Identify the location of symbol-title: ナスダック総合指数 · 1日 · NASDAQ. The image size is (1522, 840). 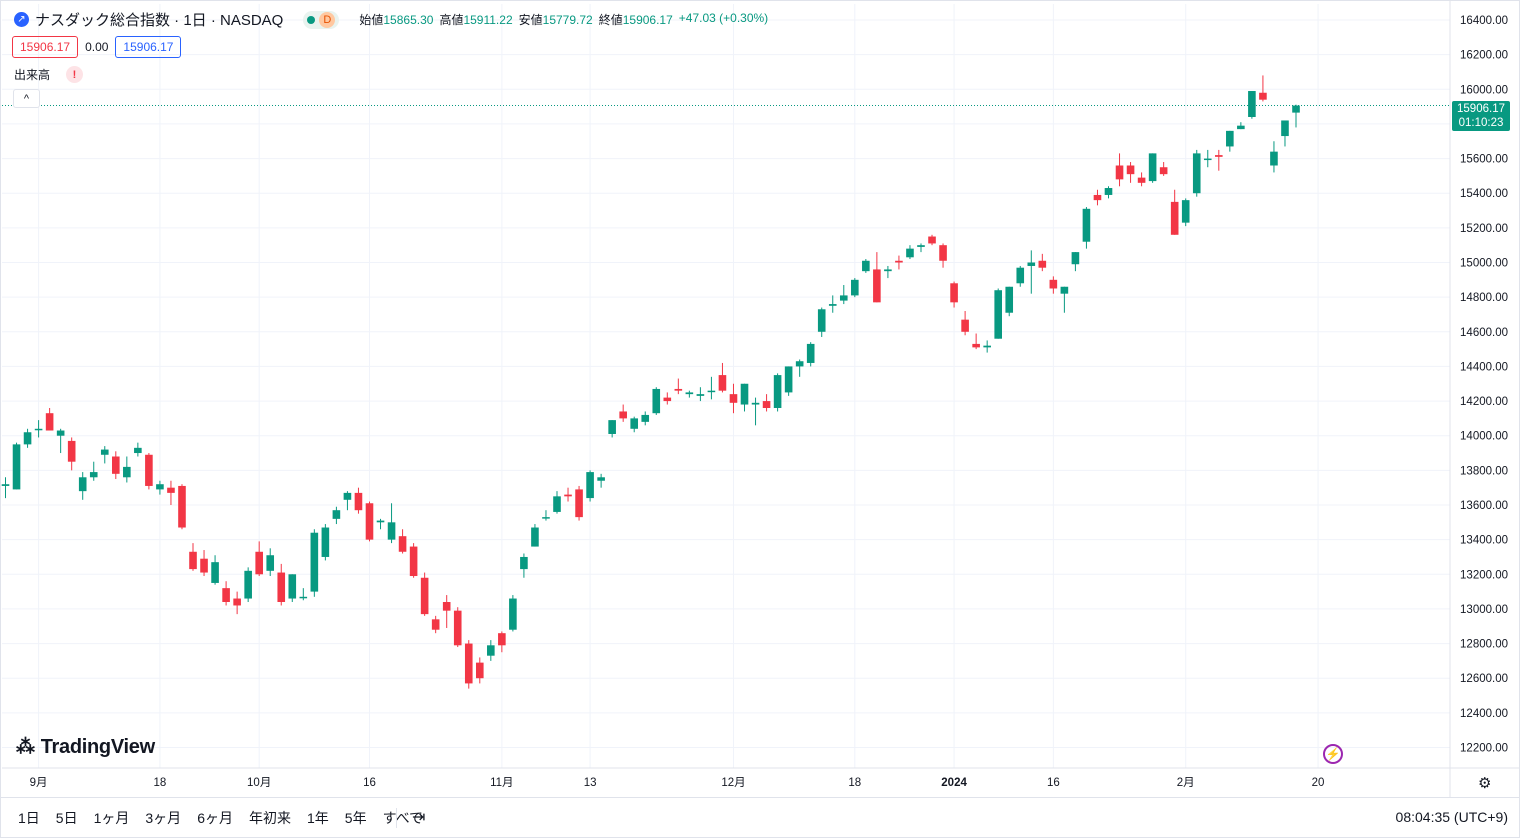
(159, 20).